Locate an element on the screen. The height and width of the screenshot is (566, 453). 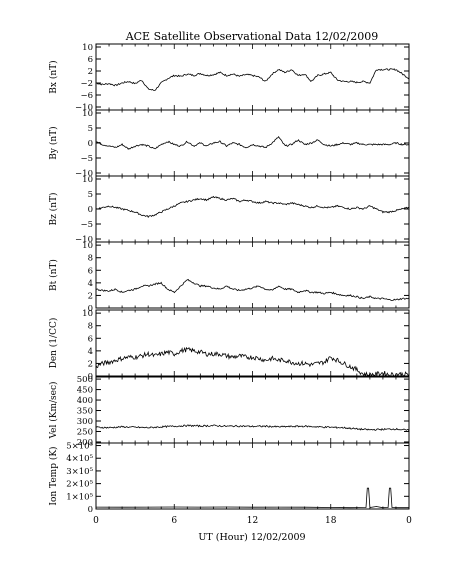
panel-0: 10 6 2 −2 −6 −10 Bx (nT) is located at coordinates (229, 78).